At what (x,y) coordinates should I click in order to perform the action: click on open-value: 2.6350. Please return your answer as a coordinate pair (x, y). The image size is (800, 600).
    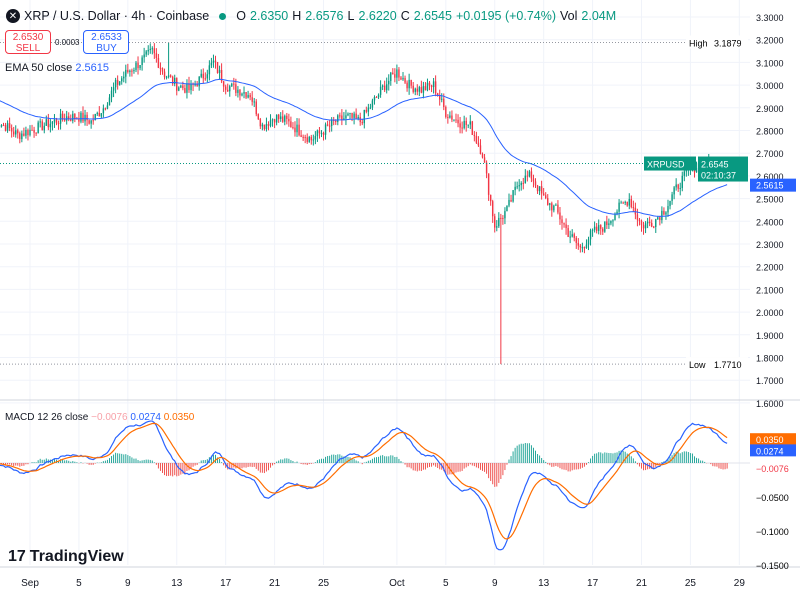
    Looking at the image, I should click on (269, 16).